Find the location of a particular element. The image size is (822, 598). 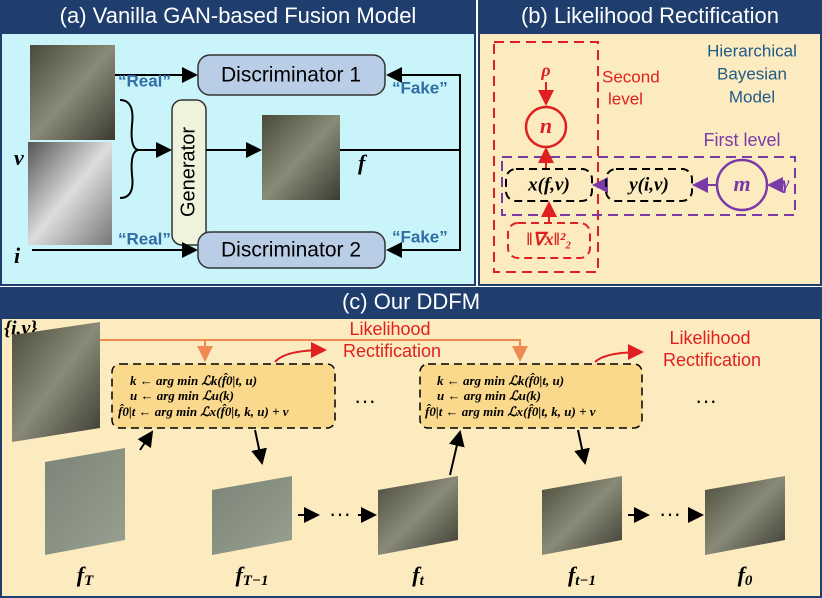

gamma: γ is located at coordinates (786, 183).